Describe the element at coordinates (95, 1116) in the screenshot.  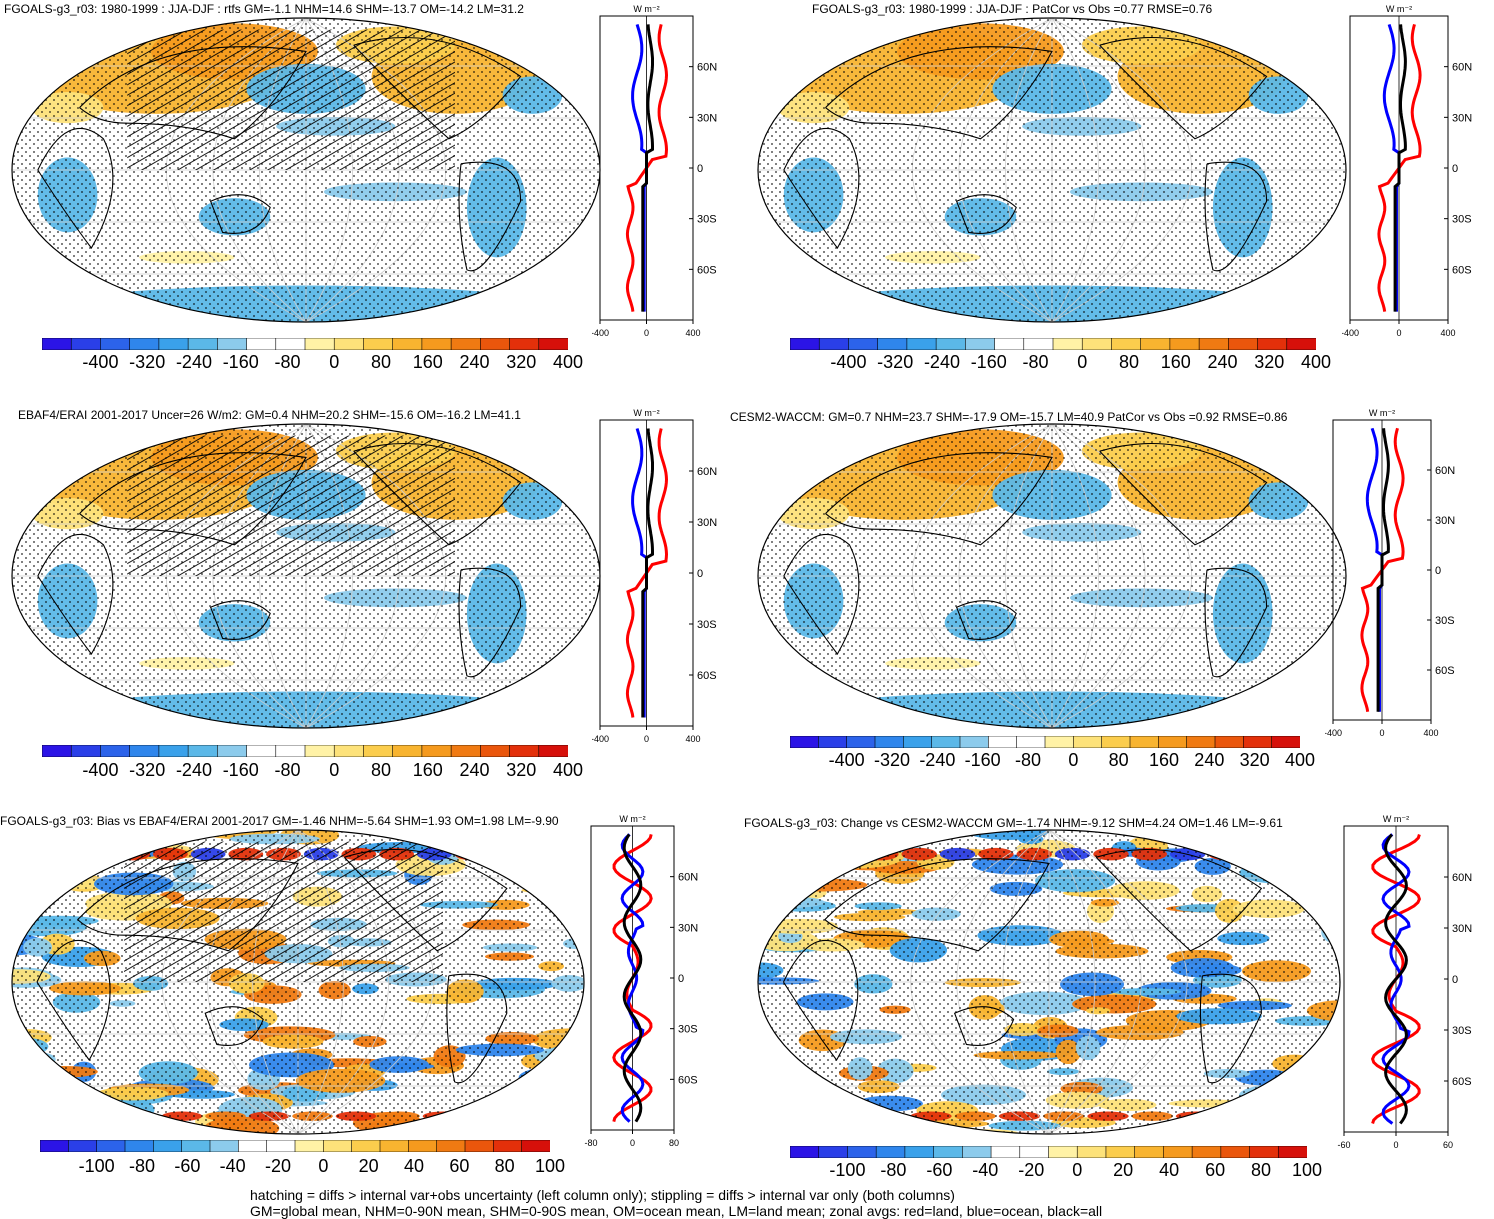
I see `antarctic-anomaly` at that location.